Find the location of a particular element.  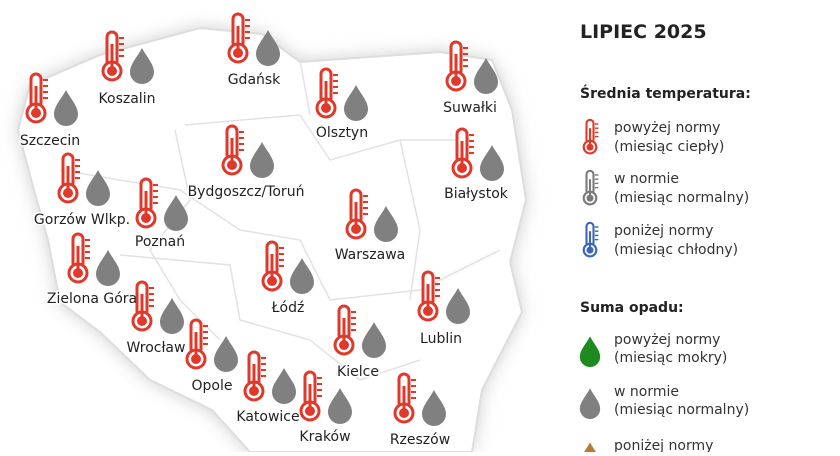

legend-note: (miesiąc ciepły) is located at coordinates (669, 147).